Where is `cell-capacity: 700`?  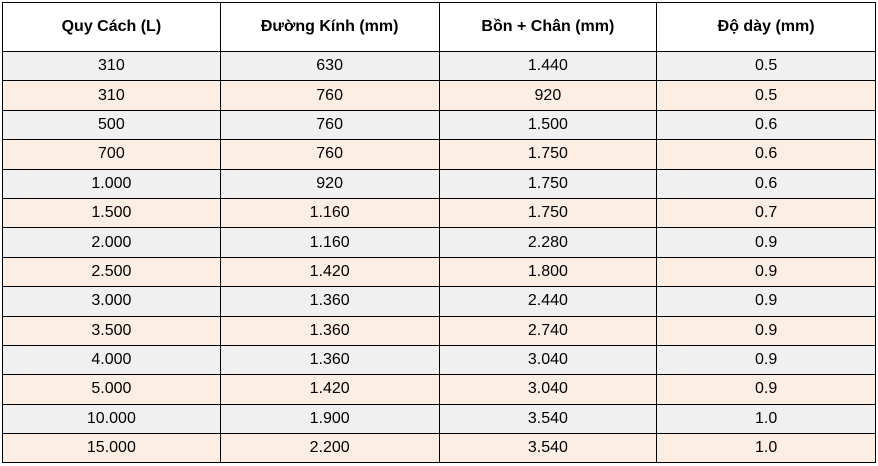 cell-capacity: 700 is located at coordinates (111, 154).